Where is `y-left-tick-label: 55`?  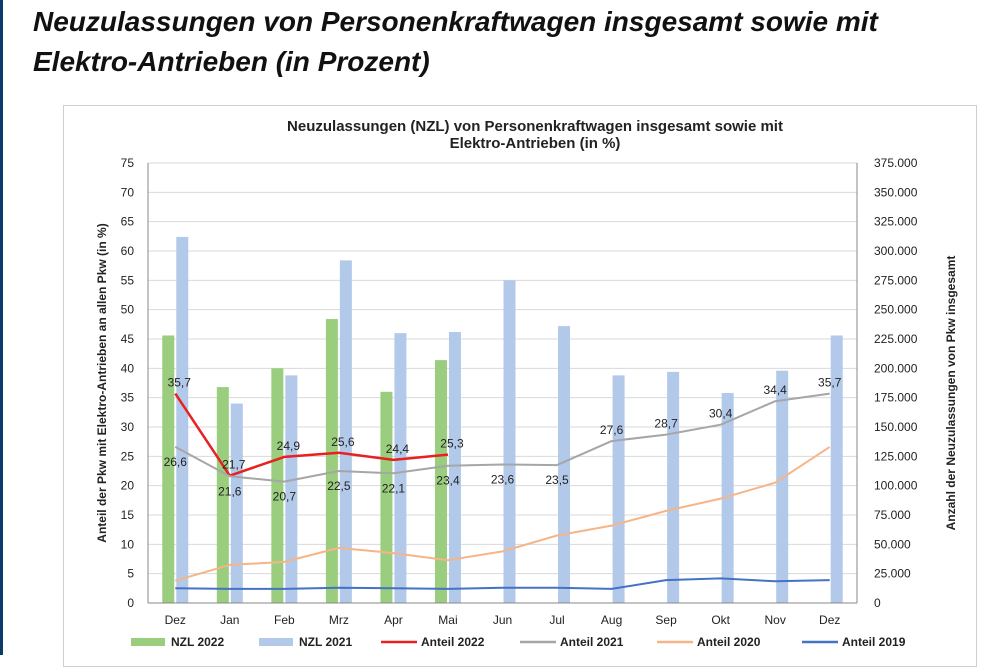 y-left-tick-label: 55 is located at coordinates (128, 280).